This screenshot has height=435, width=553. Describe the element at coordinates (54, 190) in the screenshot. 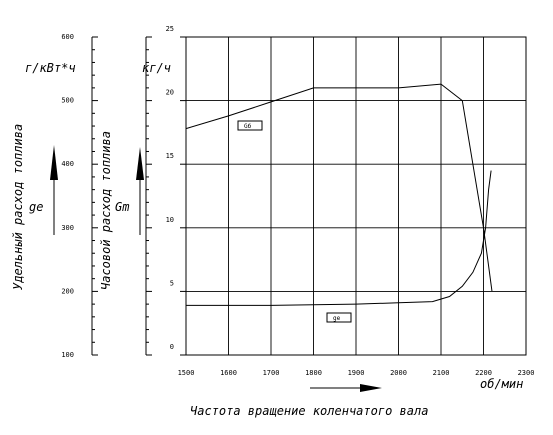

I see `left-up-arrow-icon` at that location.